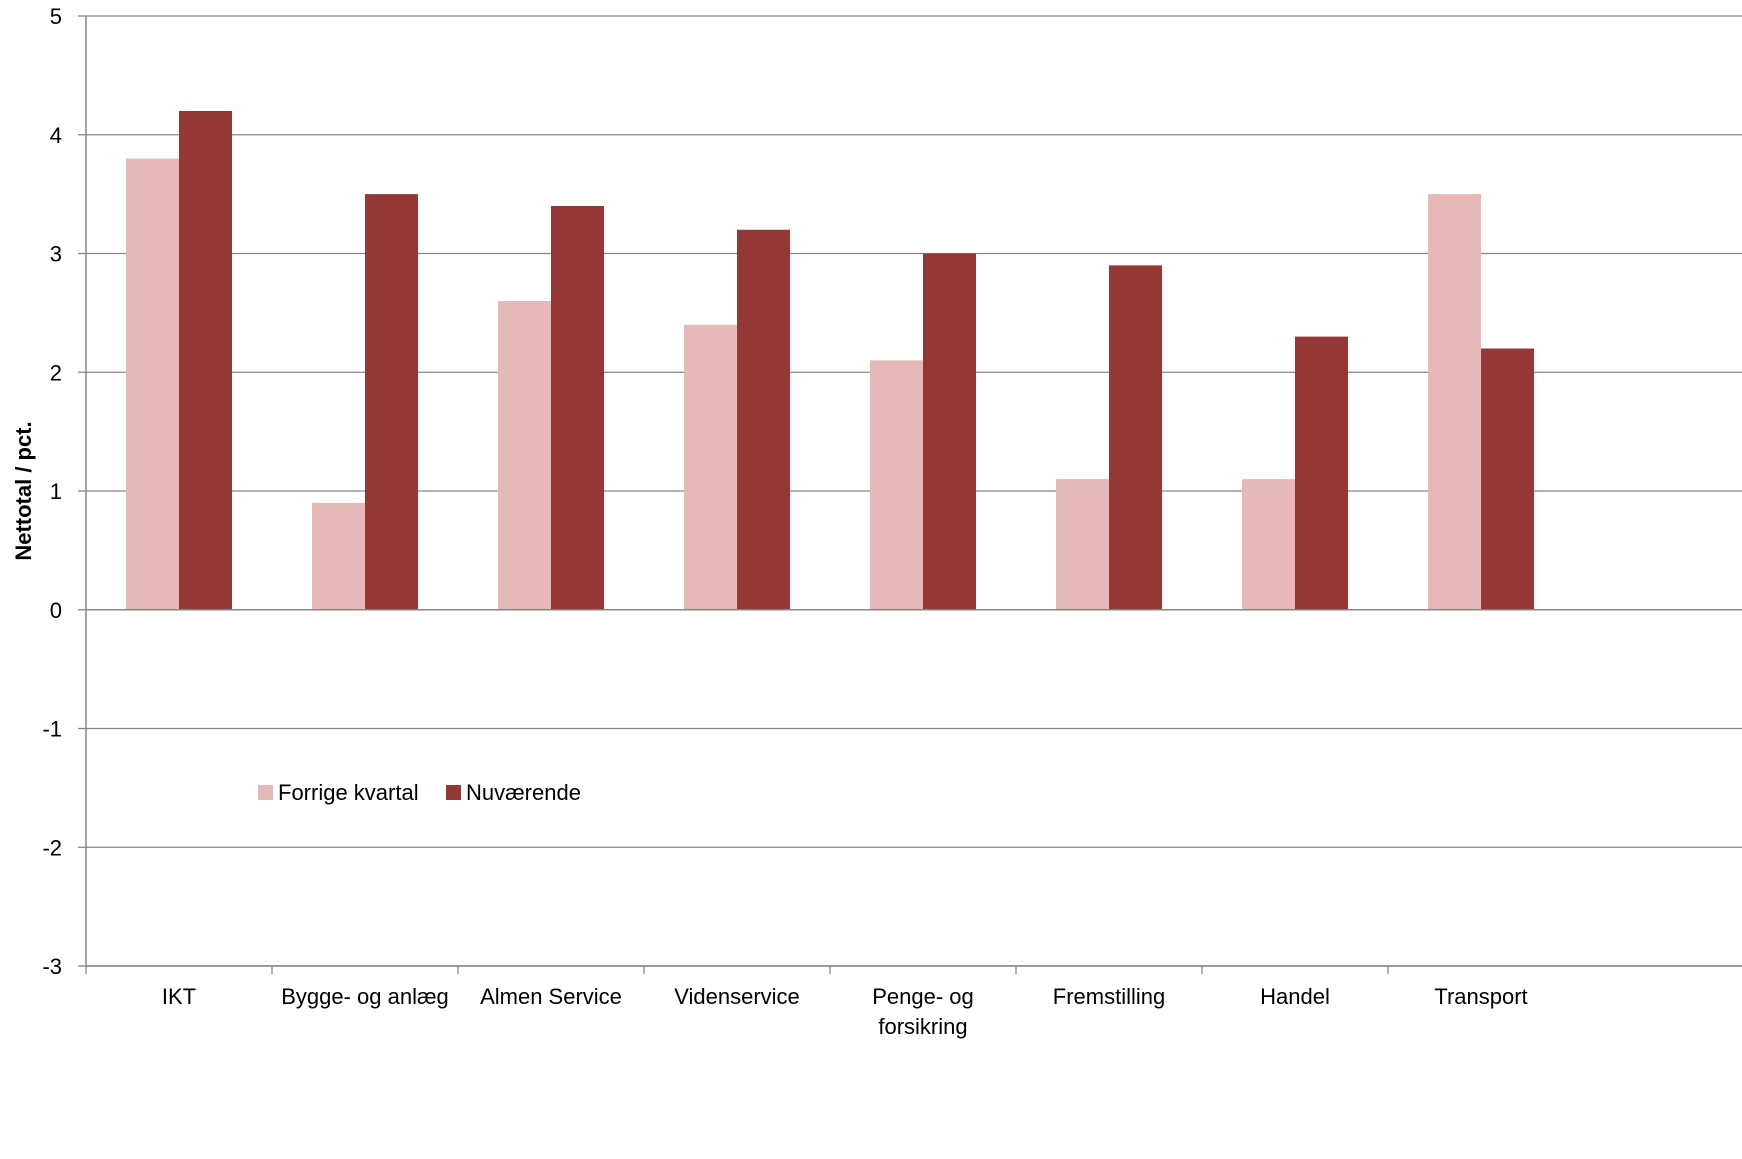 The image size is (1742, 1159). I want to click on x-category-label: Handel, so click(1295, 996).